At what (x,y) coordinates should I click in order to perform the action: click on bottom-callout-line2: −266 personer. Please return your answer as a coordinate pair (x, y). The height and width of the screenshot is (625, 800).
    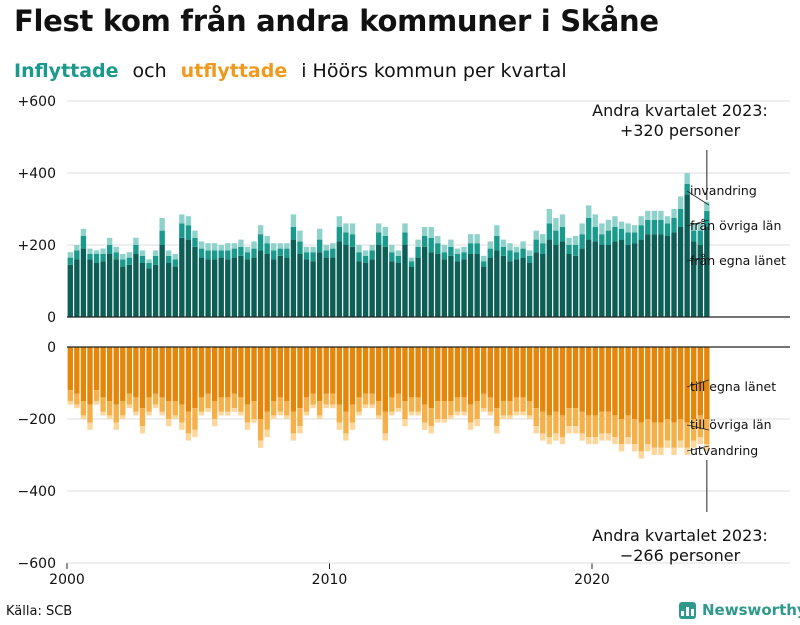
    Looking at the image, I should click on (680, 555).